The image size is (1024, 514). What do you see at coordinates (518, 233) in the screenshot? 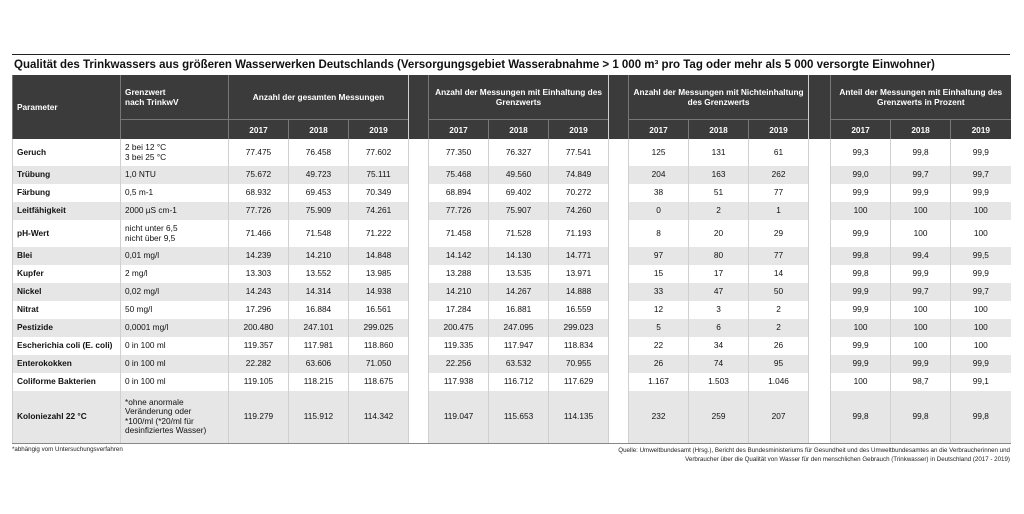
I see `value: 71.528` at bounding box center [518, 233].